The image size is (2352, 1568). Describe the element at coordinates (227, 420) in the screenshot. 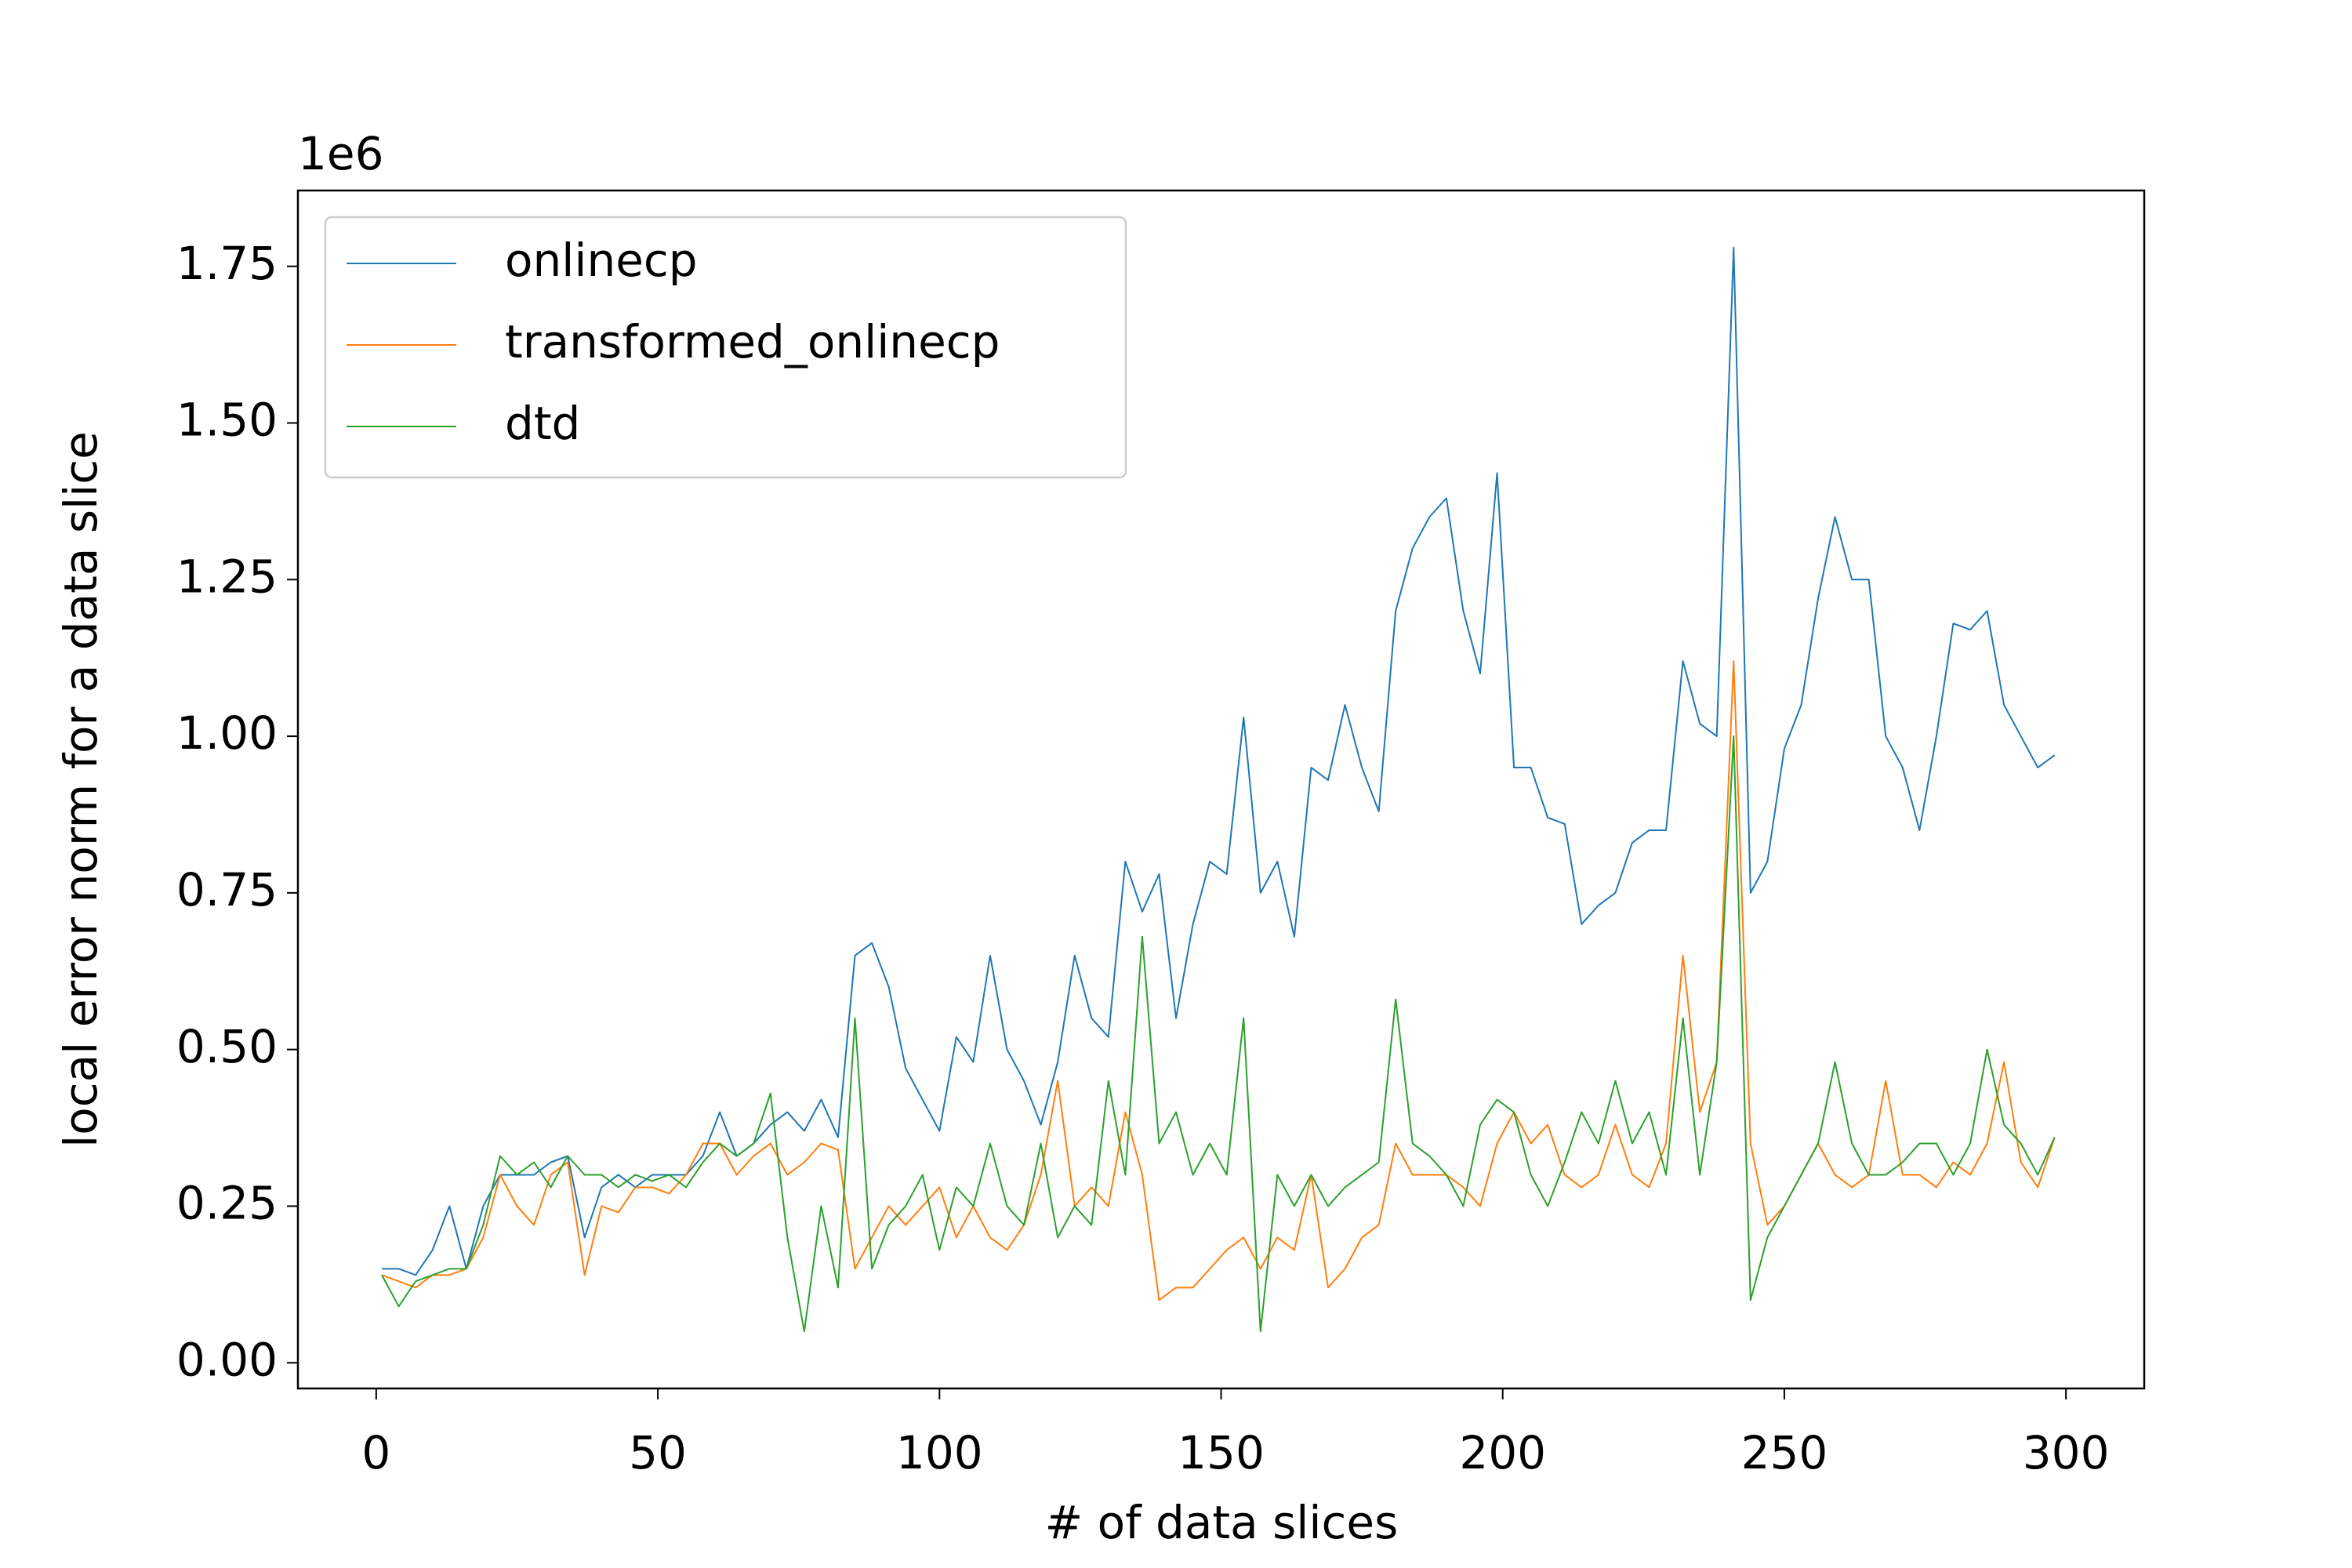

I see `y-tick-label: 1.50` at that location.